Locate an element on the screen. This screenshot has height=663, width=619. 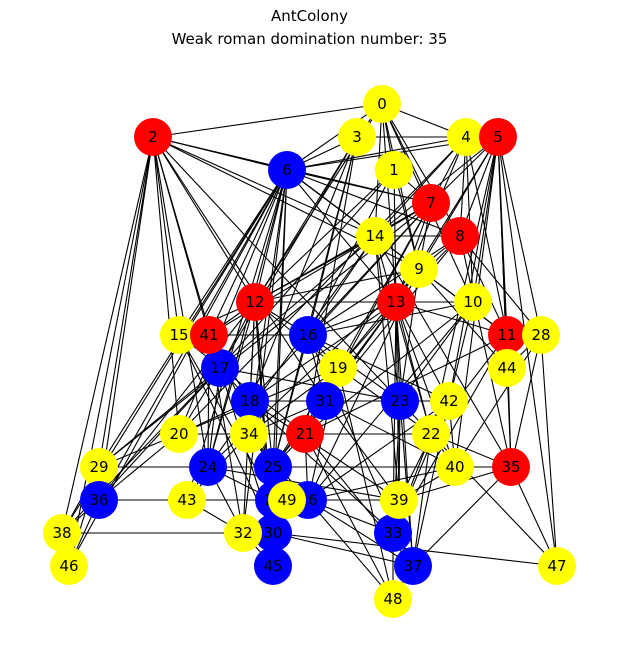
node-32: 32 is located at coordinates (243, 533).